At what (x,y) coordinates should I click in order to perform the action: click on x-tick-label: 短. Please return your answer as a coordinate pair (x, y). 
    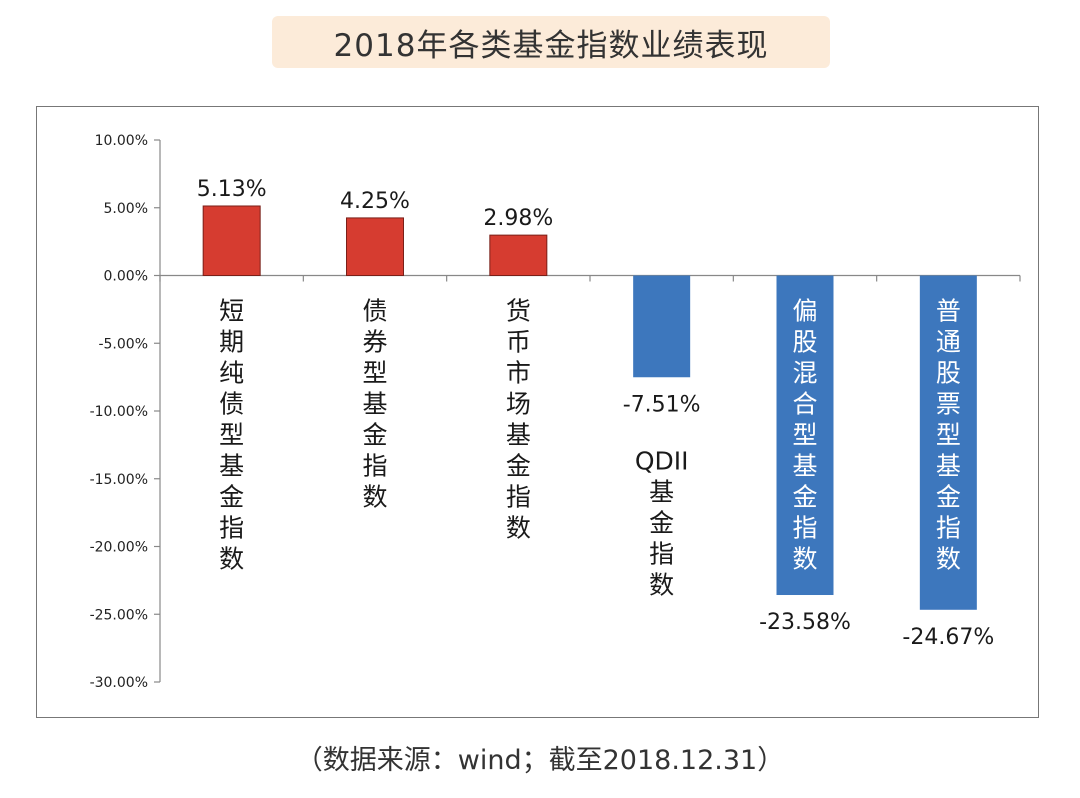
    Looking at the image, I should click on (231, 311).